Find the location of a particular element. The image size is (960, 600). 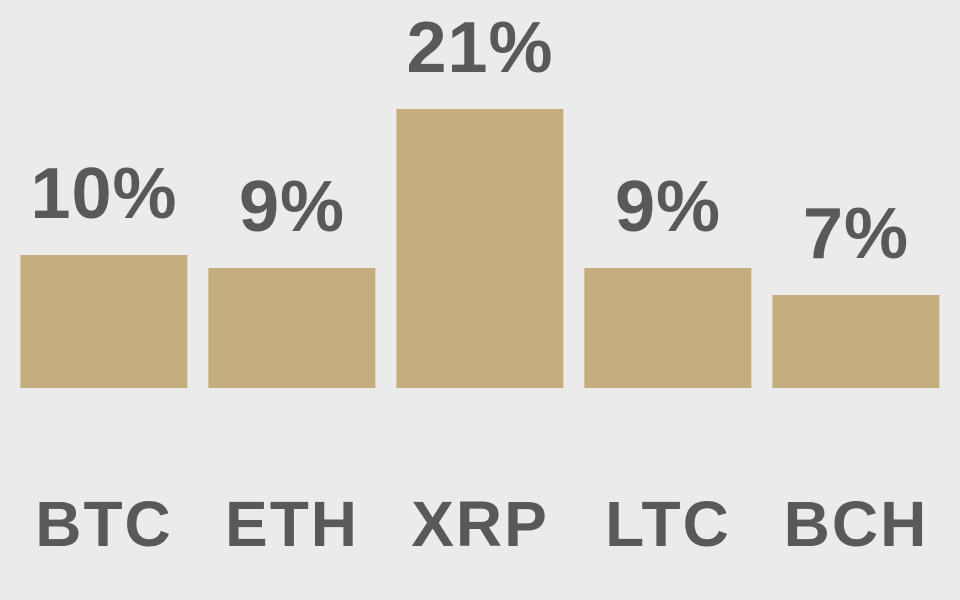

x-axis: BTC ETH XRP LTC BCH is located at coordinates (480, 524).